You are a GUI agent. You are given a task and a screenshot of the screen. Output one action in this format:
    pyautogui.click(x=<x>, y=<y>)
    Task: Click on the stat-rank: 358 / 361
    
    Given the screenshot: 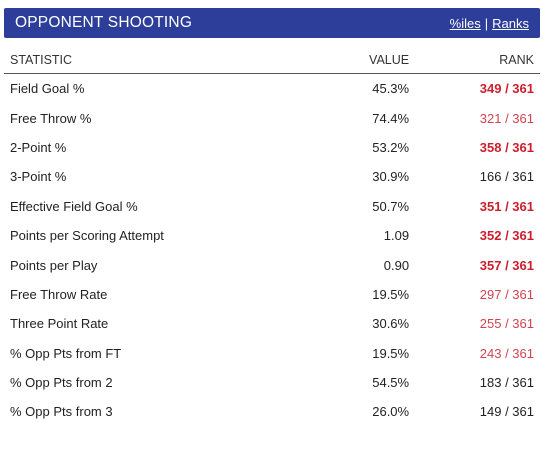 What is the action you would take?
    pyautogui.click(x=506, y=147)
    